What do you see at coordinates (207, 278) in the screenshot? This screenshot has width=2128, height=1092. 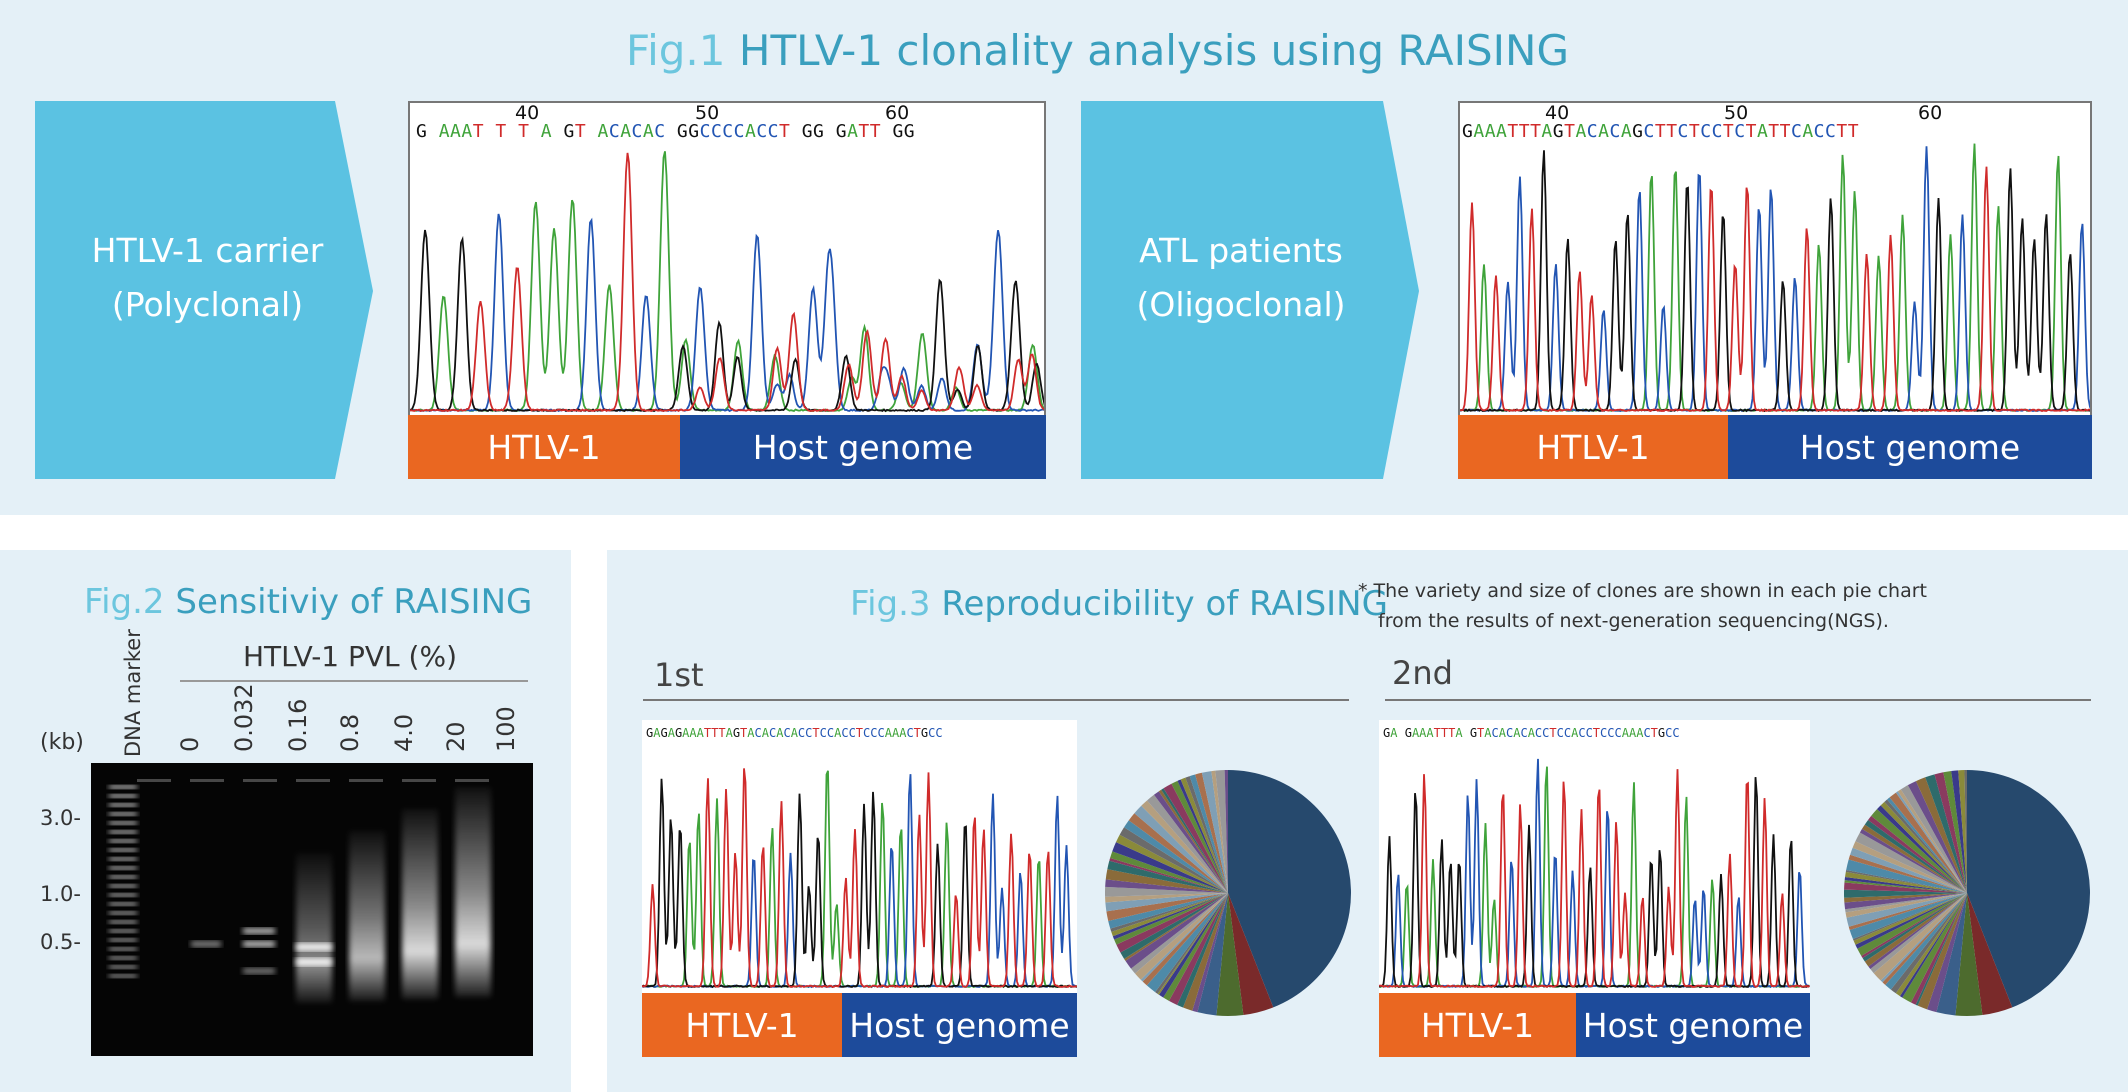 I see `carrier-label: HTLV-1 carrier (Polyclonal)` at bounding box center [207, 278].